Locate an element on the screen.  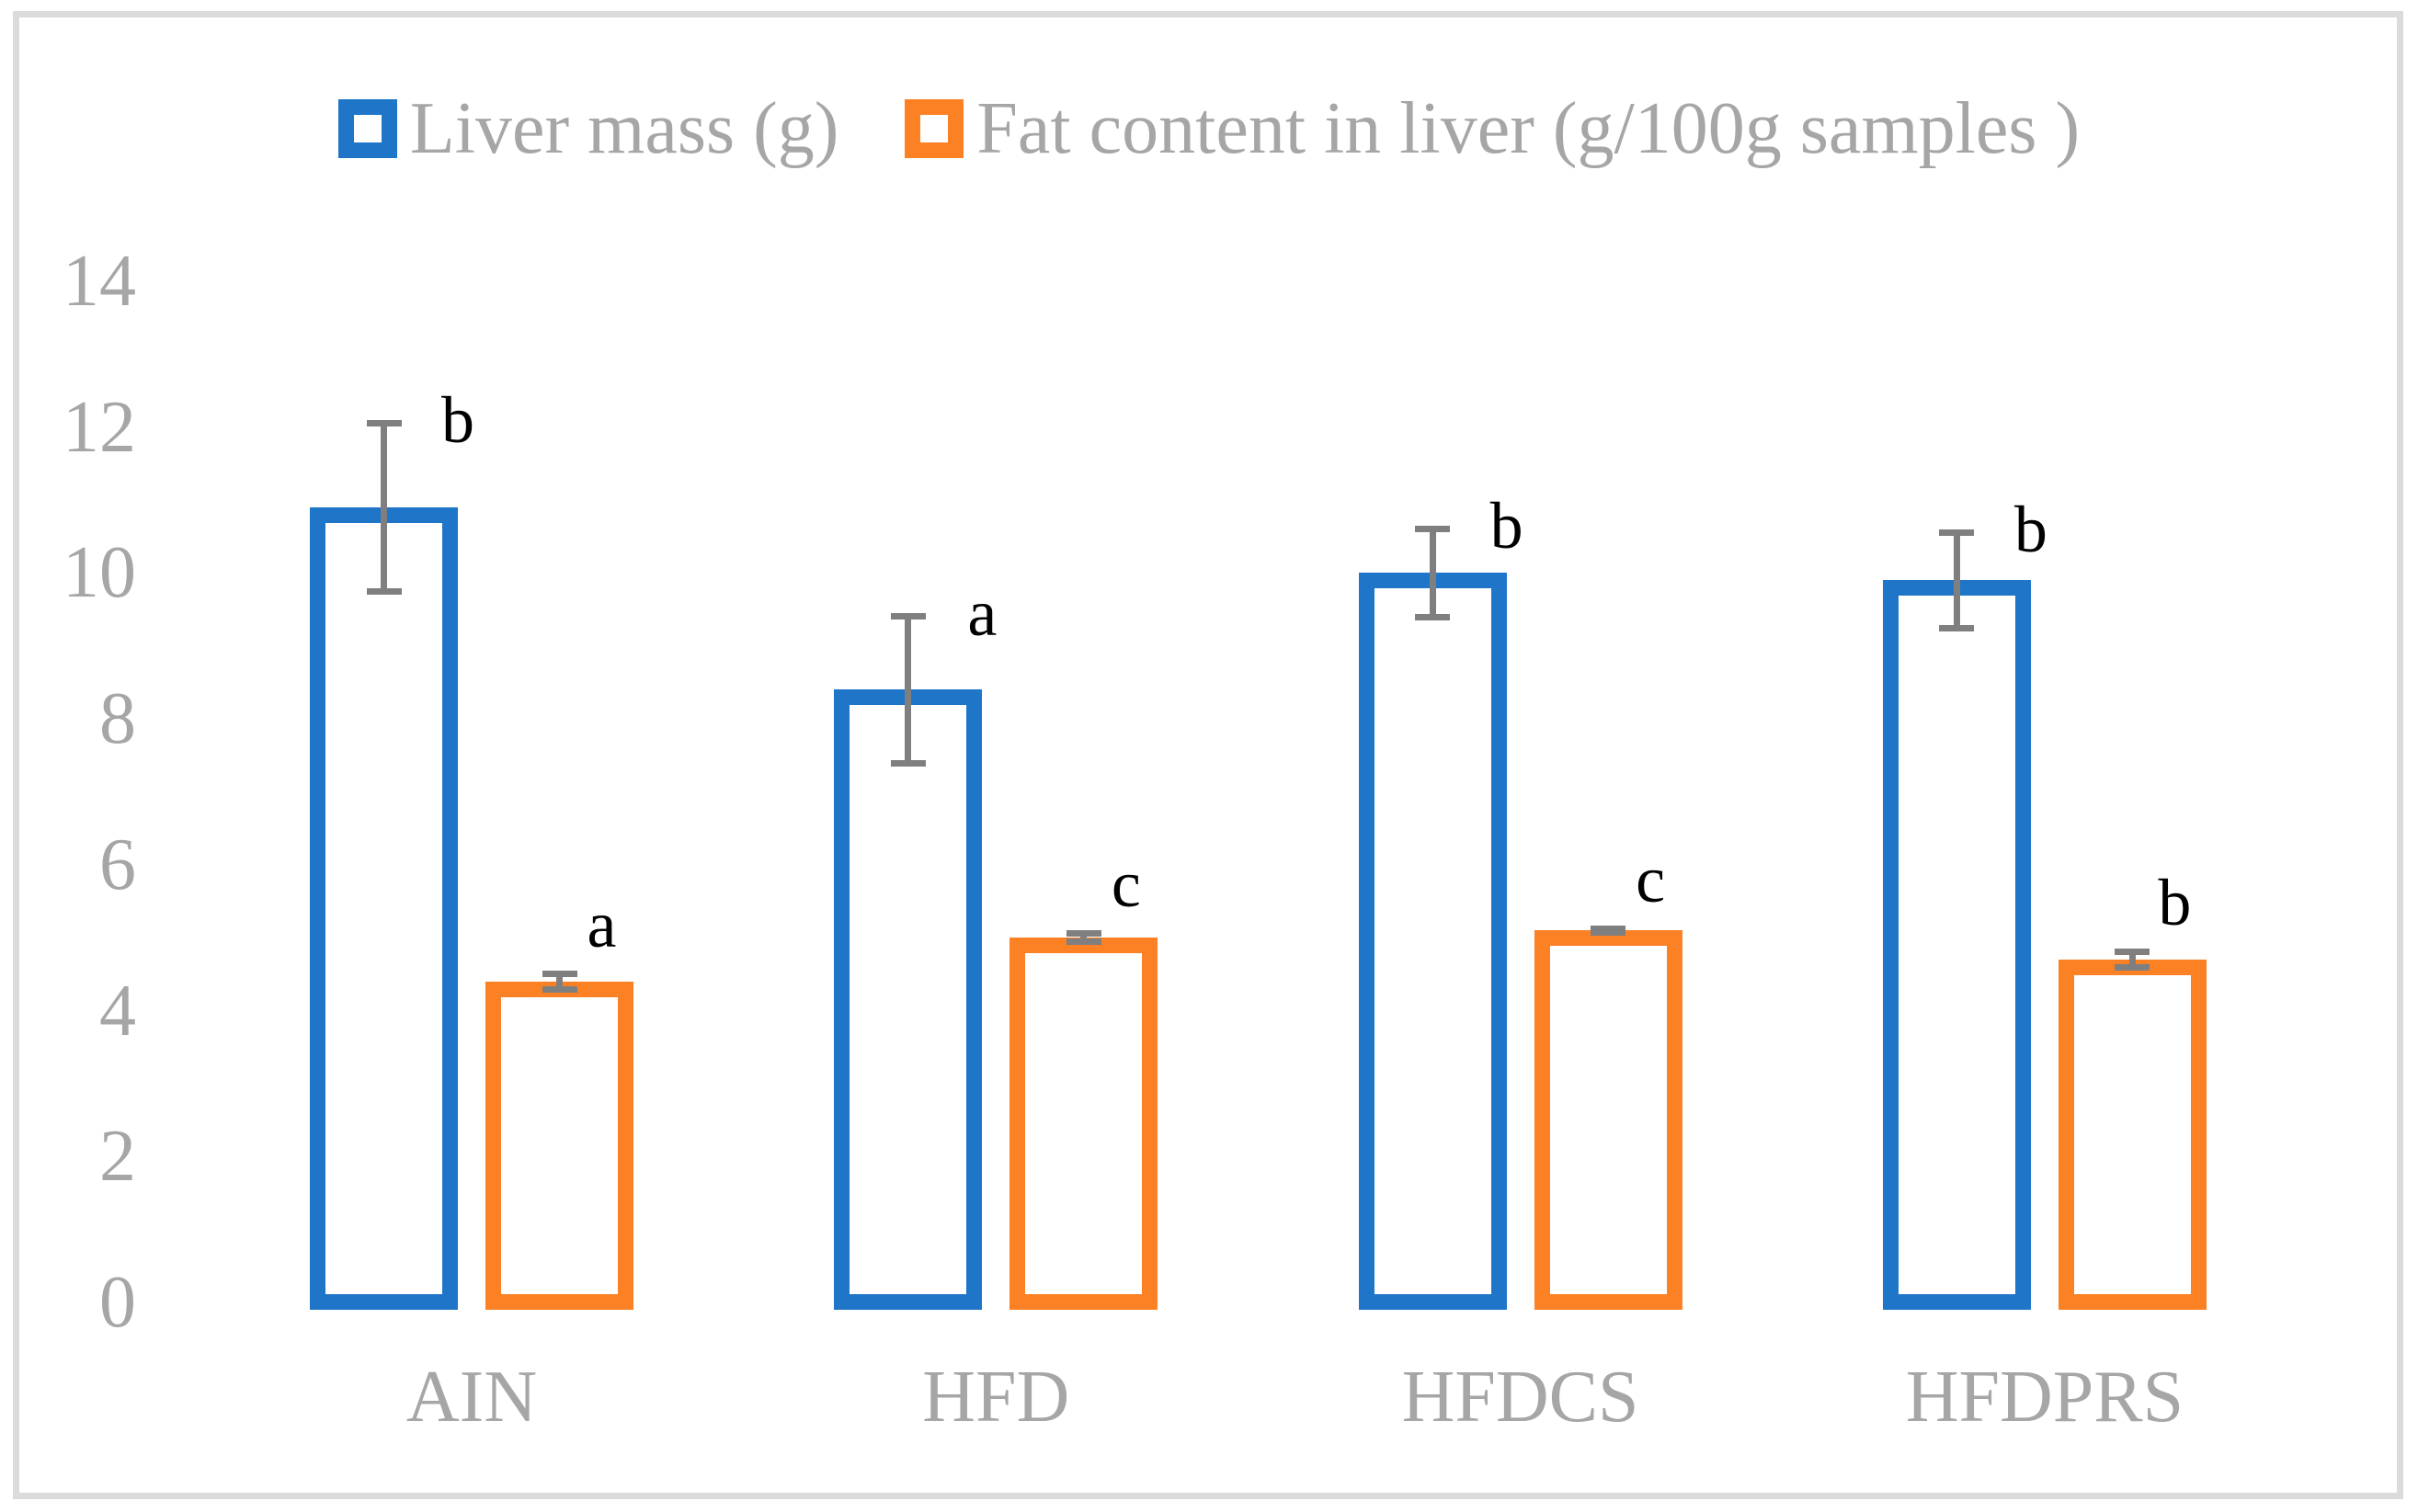
bar-fat-content-hfdprs is located at coordinates (2132, 1135).